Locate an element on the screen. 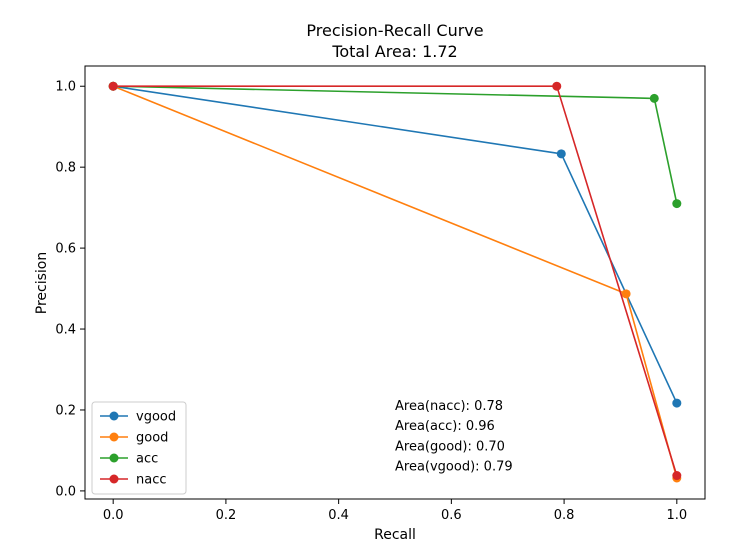  y-tick-label: 1.0 is located at coordinates (65, 87).